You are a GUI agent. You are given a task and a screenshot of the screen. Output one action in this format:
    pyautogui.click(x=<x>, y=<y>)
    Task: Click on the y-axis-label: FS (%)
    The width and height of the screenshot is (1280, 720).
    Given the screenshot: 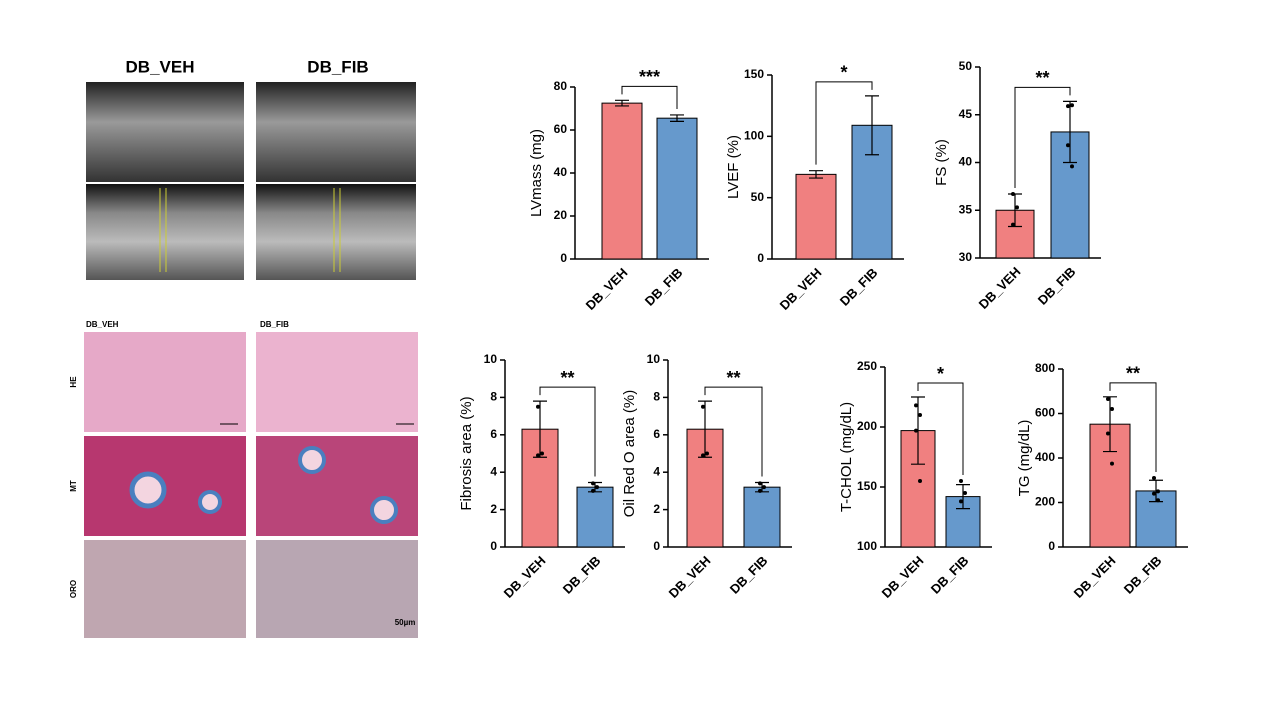 What is the action you would take?
    pyautogui.click(x=941, y=162)
    